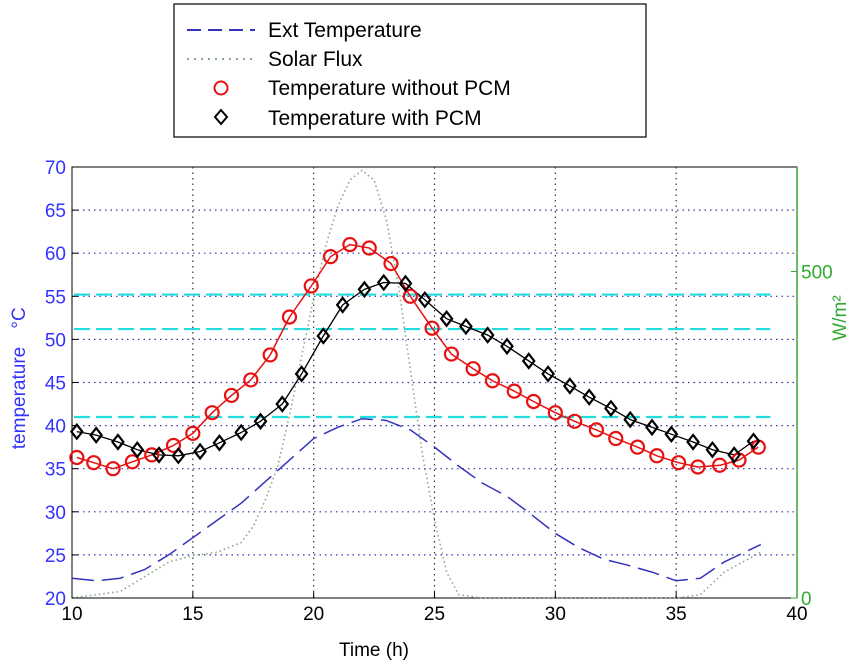  I want to click on x-axis: 10 15 20 25 30 35 40, so click(434, 608).